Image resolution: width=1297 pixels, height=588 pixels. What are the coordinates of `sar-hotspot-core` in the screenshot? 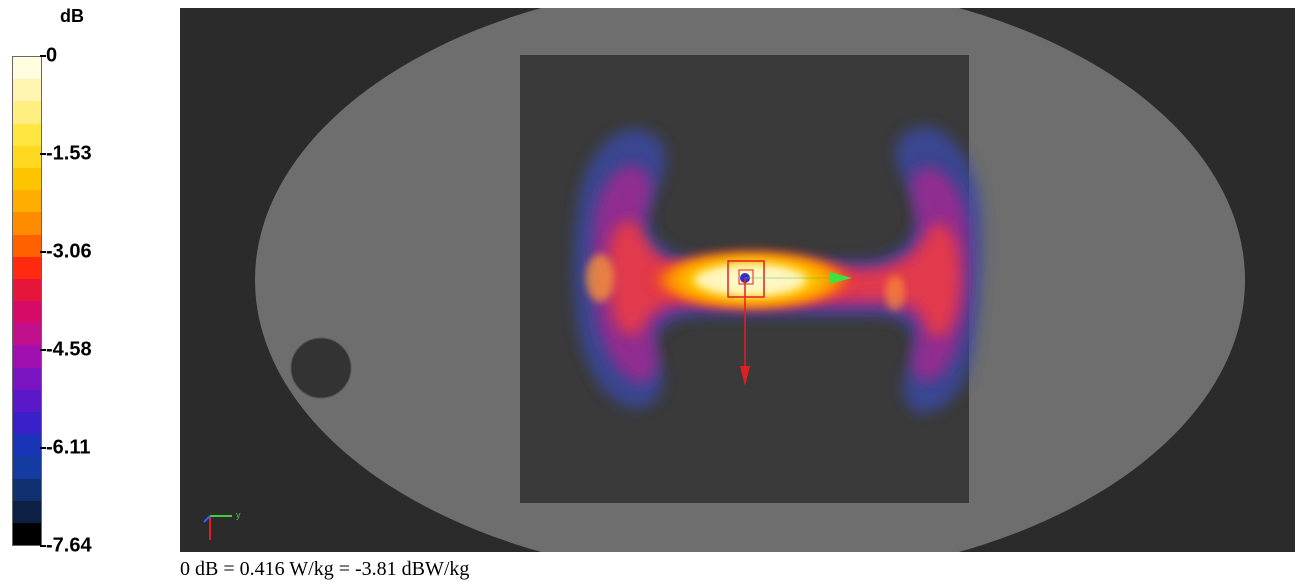 It's located at (750, 280).